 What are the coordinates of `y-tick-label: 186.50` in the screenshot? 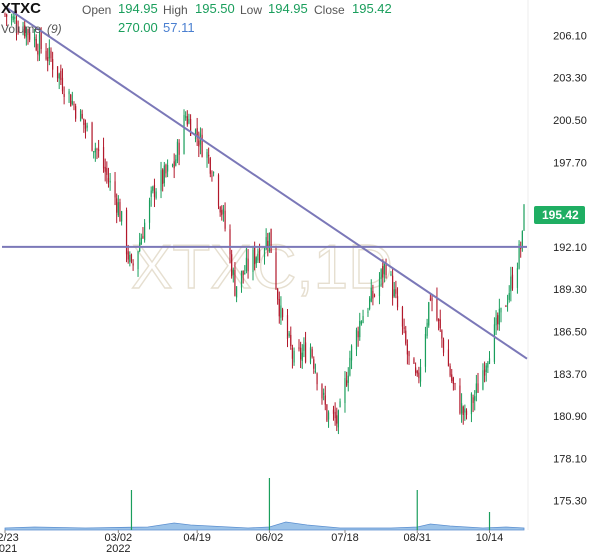 It's located at (570, 333).